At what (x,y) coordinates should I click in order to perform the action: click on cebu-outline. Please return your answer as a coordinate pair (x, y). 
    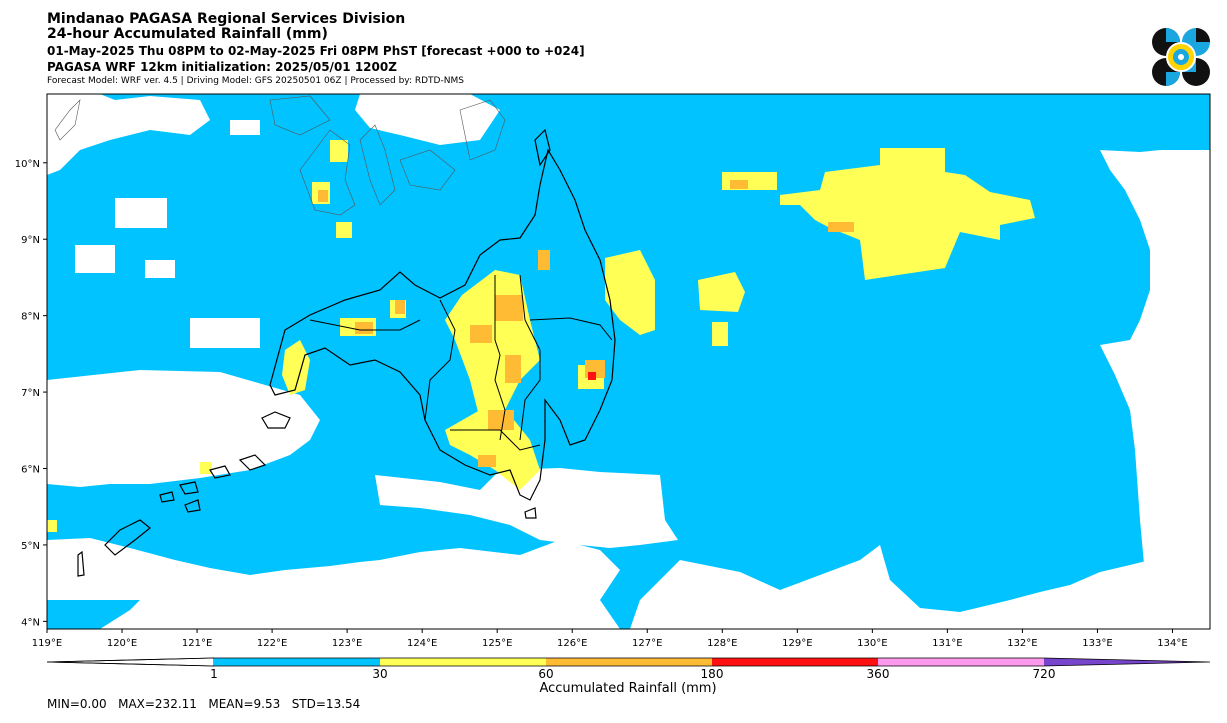
    Looking at the image, I should click on (377, 165).